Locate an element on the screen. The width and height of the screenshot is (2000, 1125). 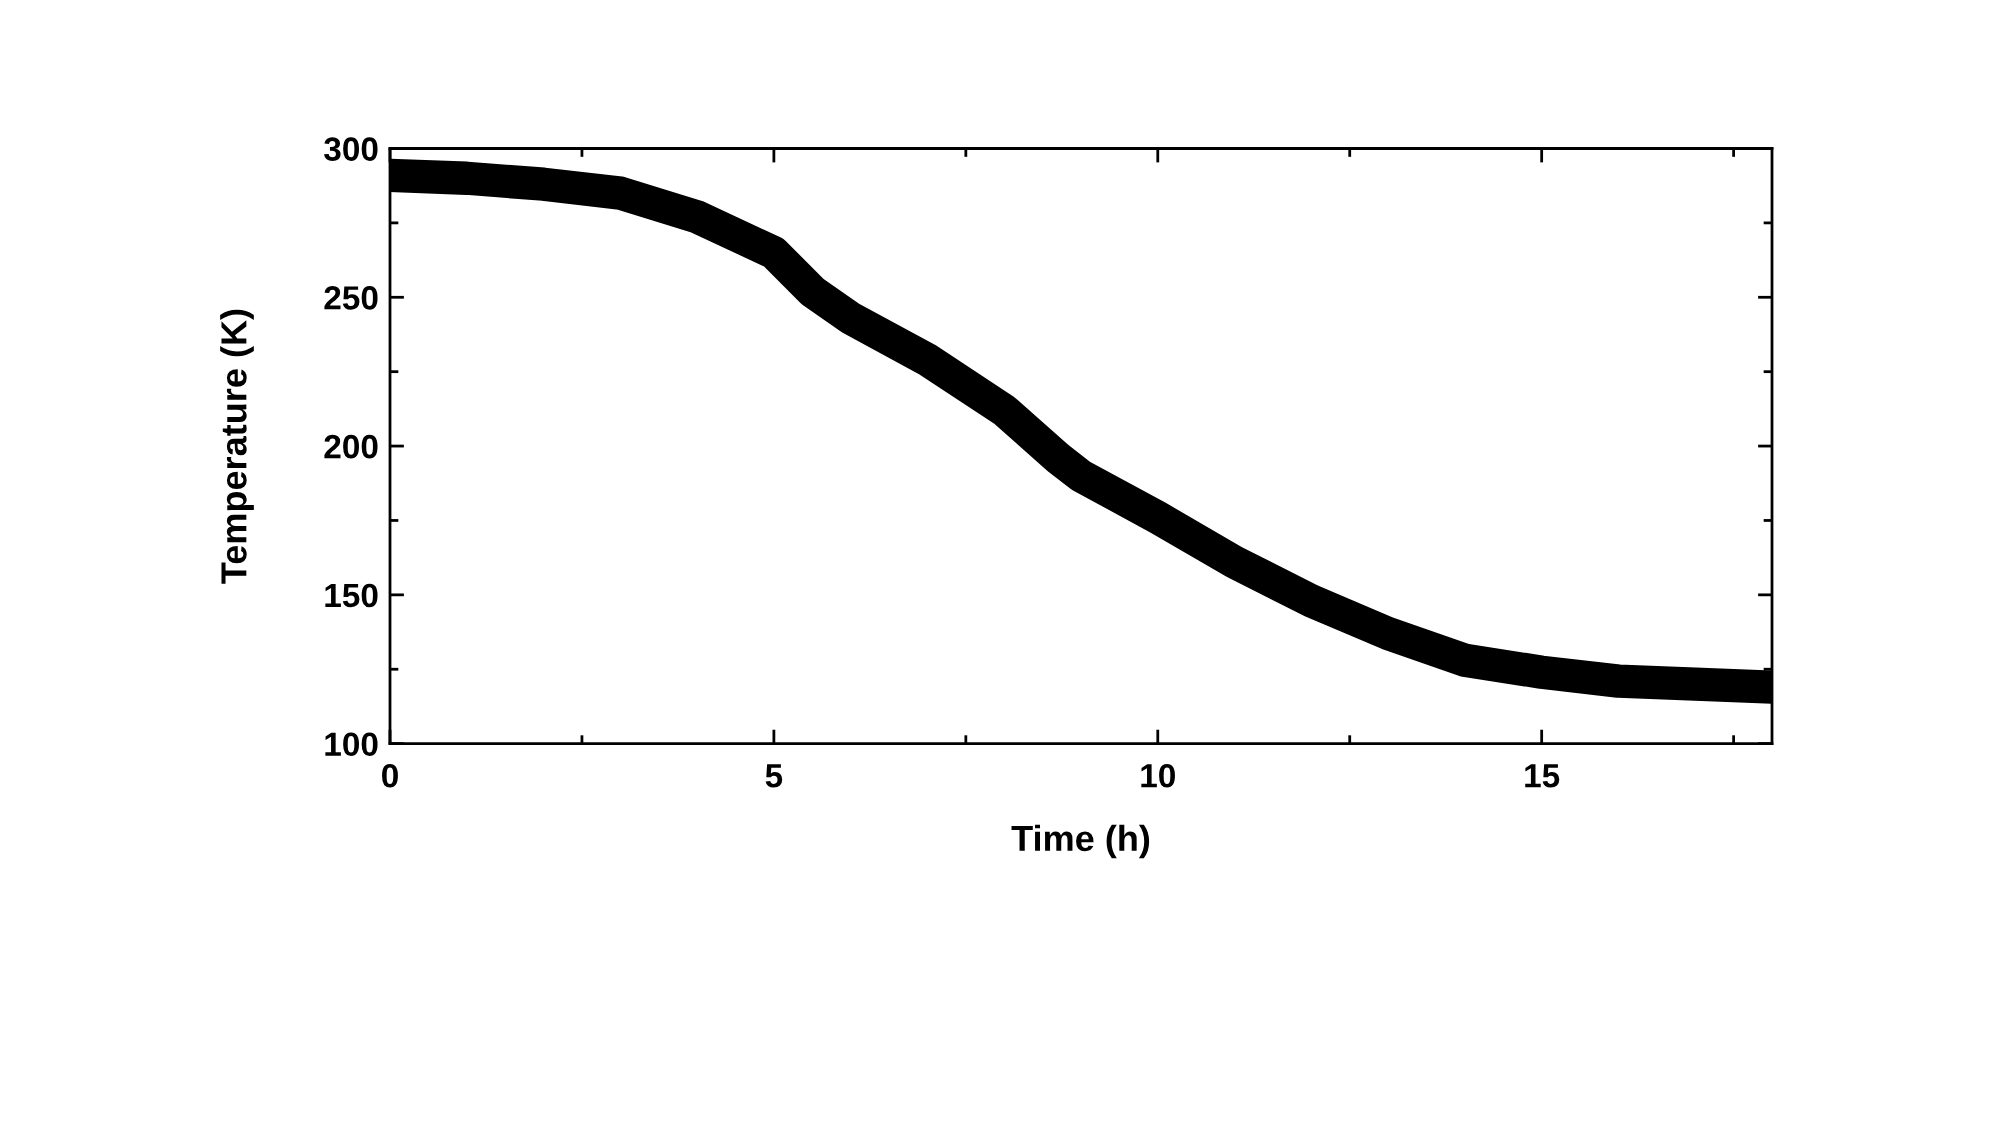
x-tick-label: 0 is located at coordinates (390, 775).